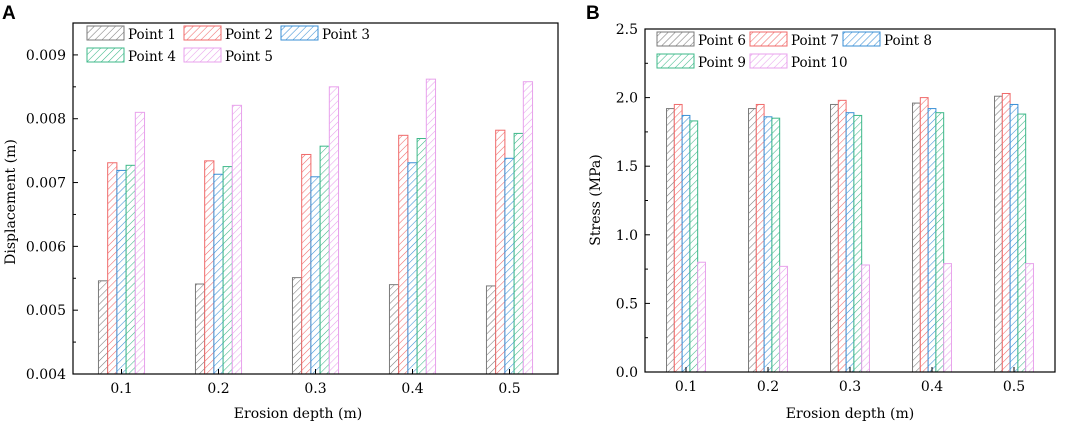 Image resolution: width=1065 pixels, height=433 pixels. Describe the element at coordinates (121, 389) in the screenshot. I see `x-tick-label: 0.1` at that location.